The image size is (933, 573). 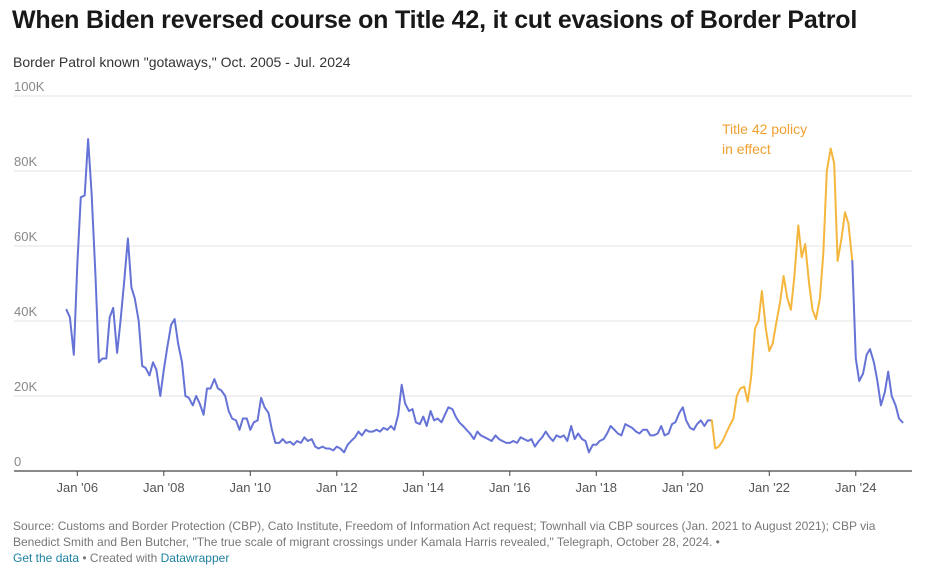 I want to click on y-axis-ticks: 0 20K 40K 60K 80K 100K, so click(x=29, y=274).